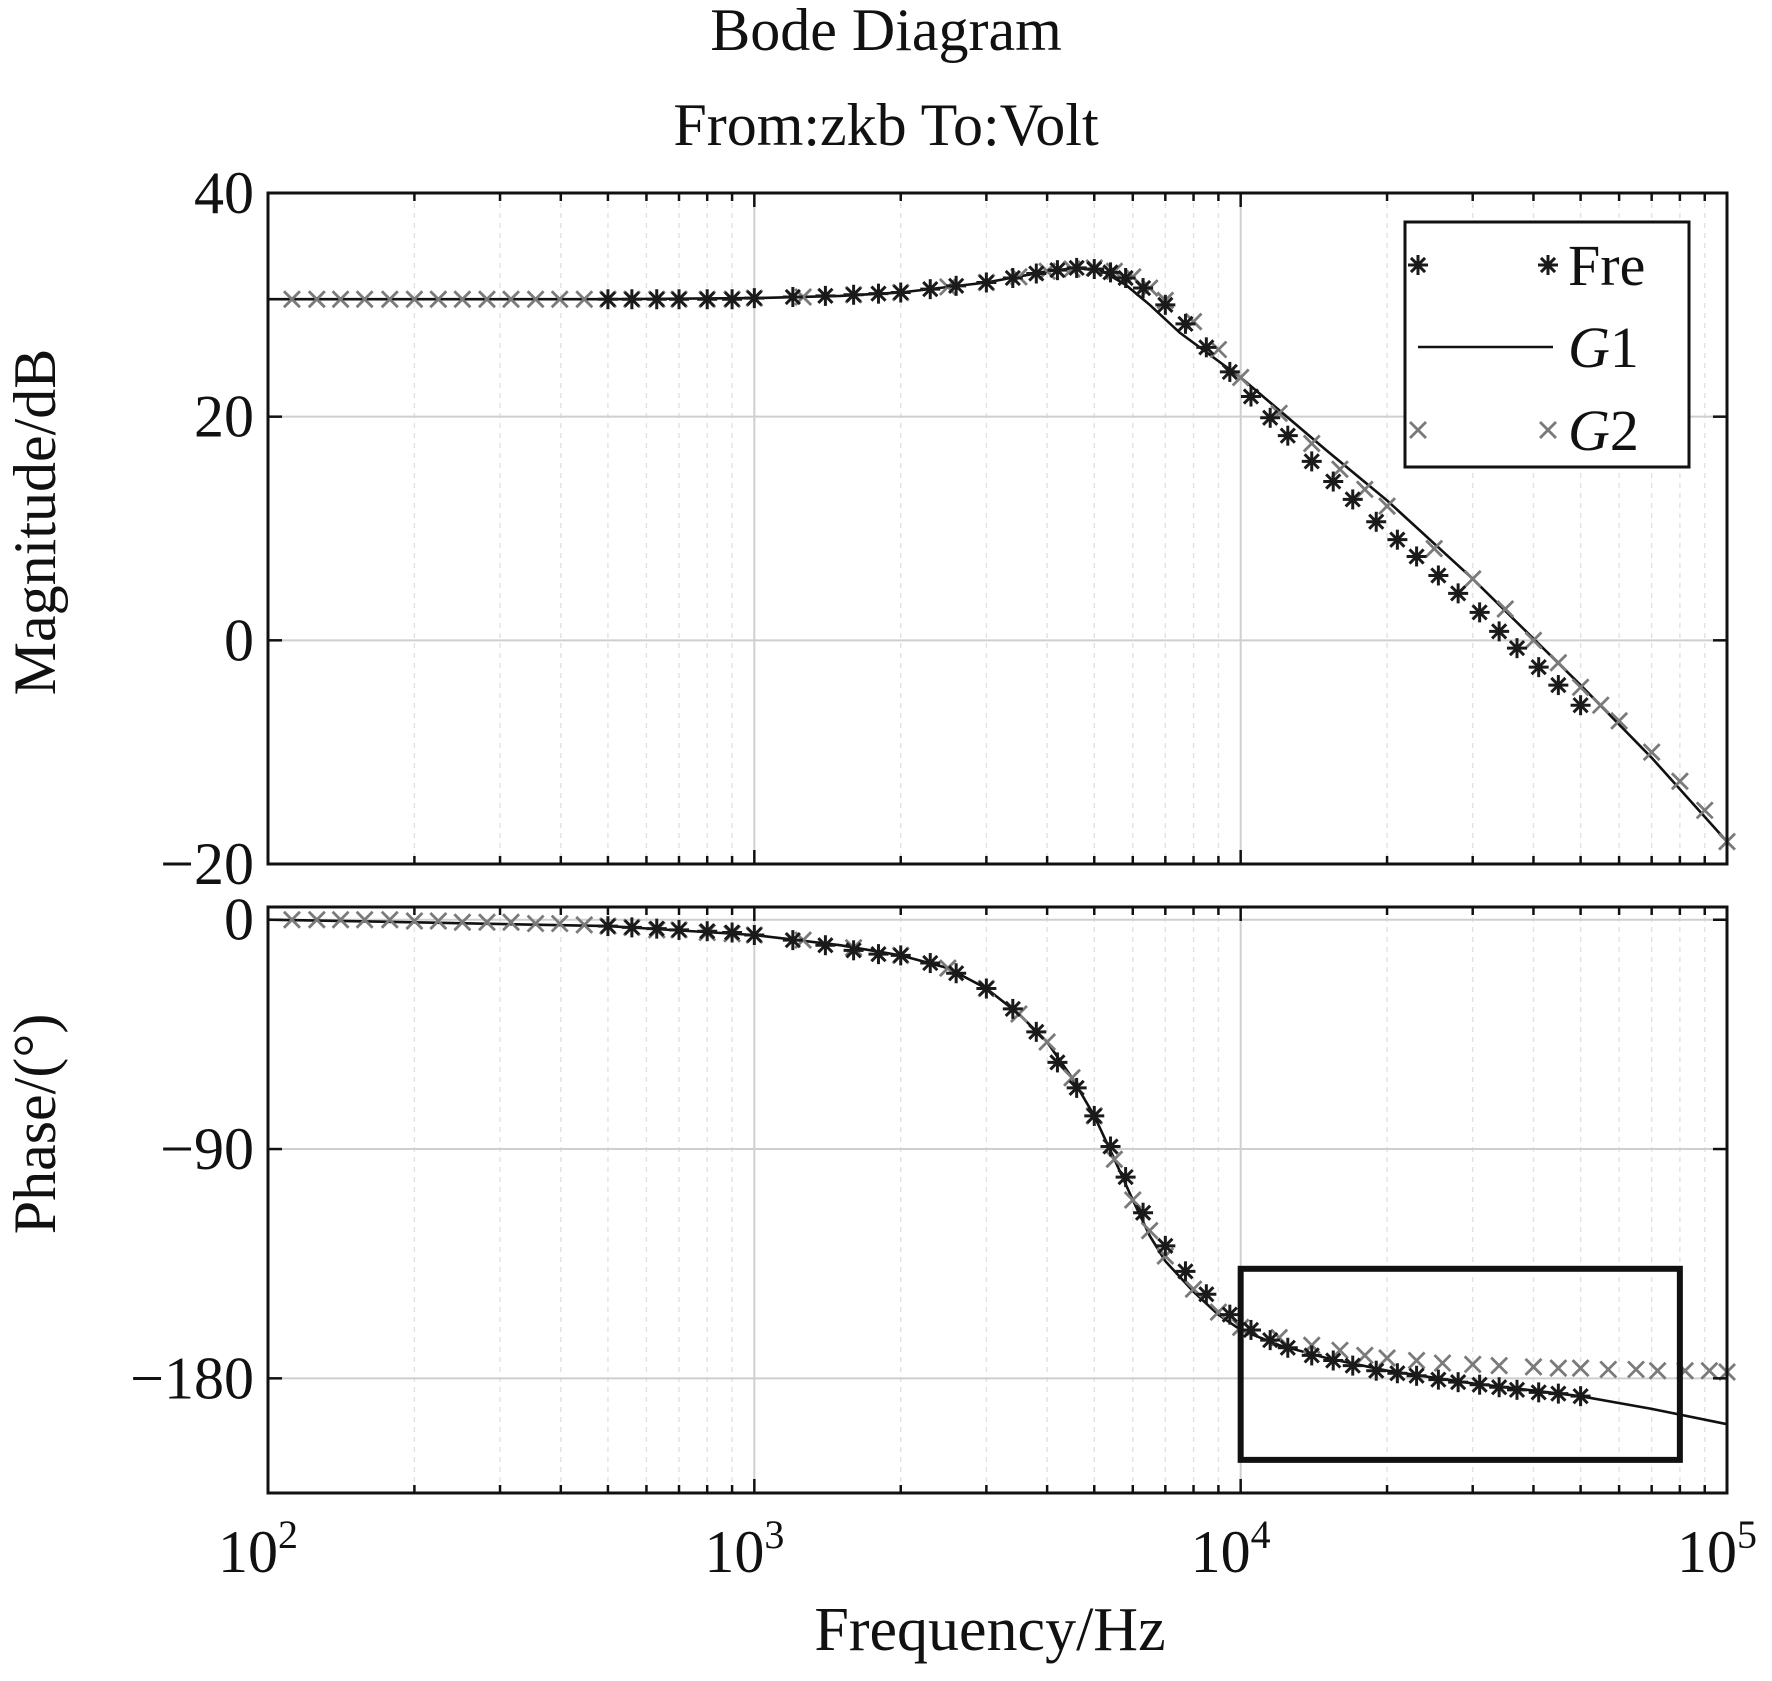  Describe the element at coordinates (744, 1548) in the screenshot. I see `x-tick-label: 10³` at that location.